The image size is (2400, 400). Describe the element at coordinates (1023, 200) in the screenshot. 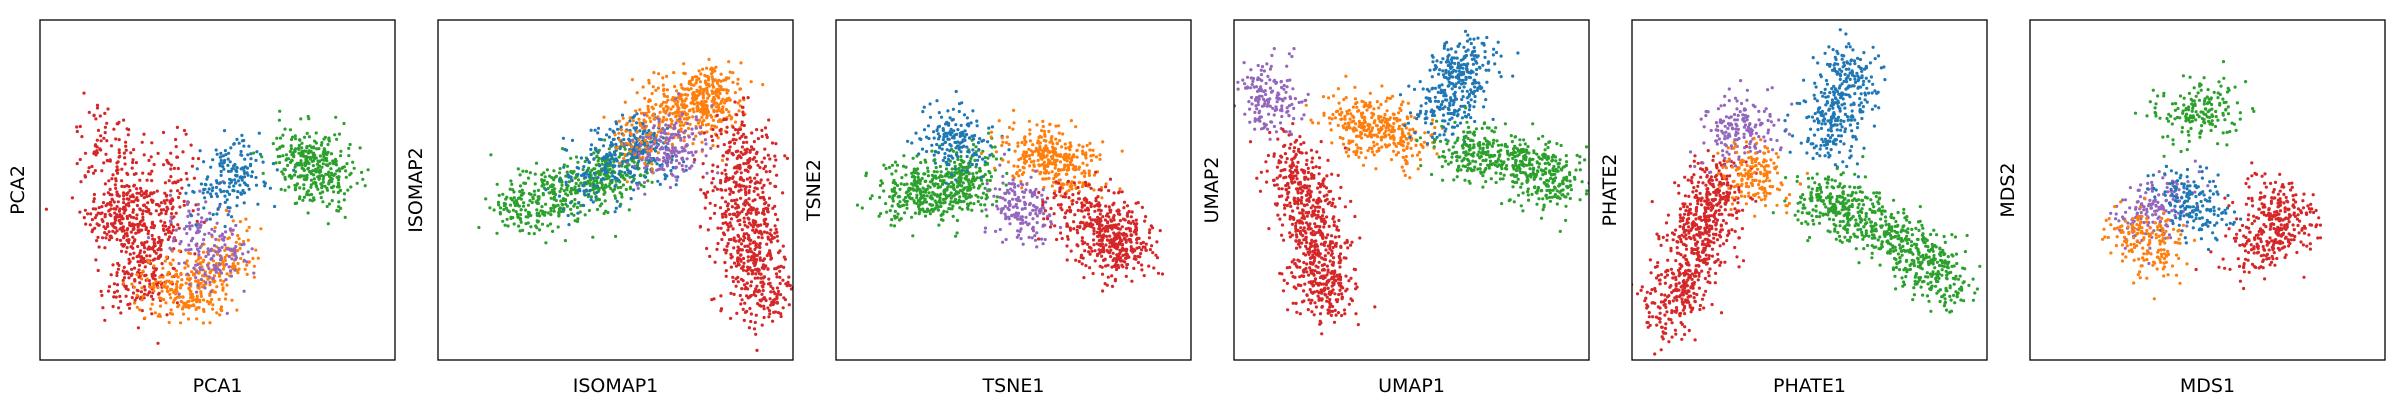

I see `series-4-points` at that location.